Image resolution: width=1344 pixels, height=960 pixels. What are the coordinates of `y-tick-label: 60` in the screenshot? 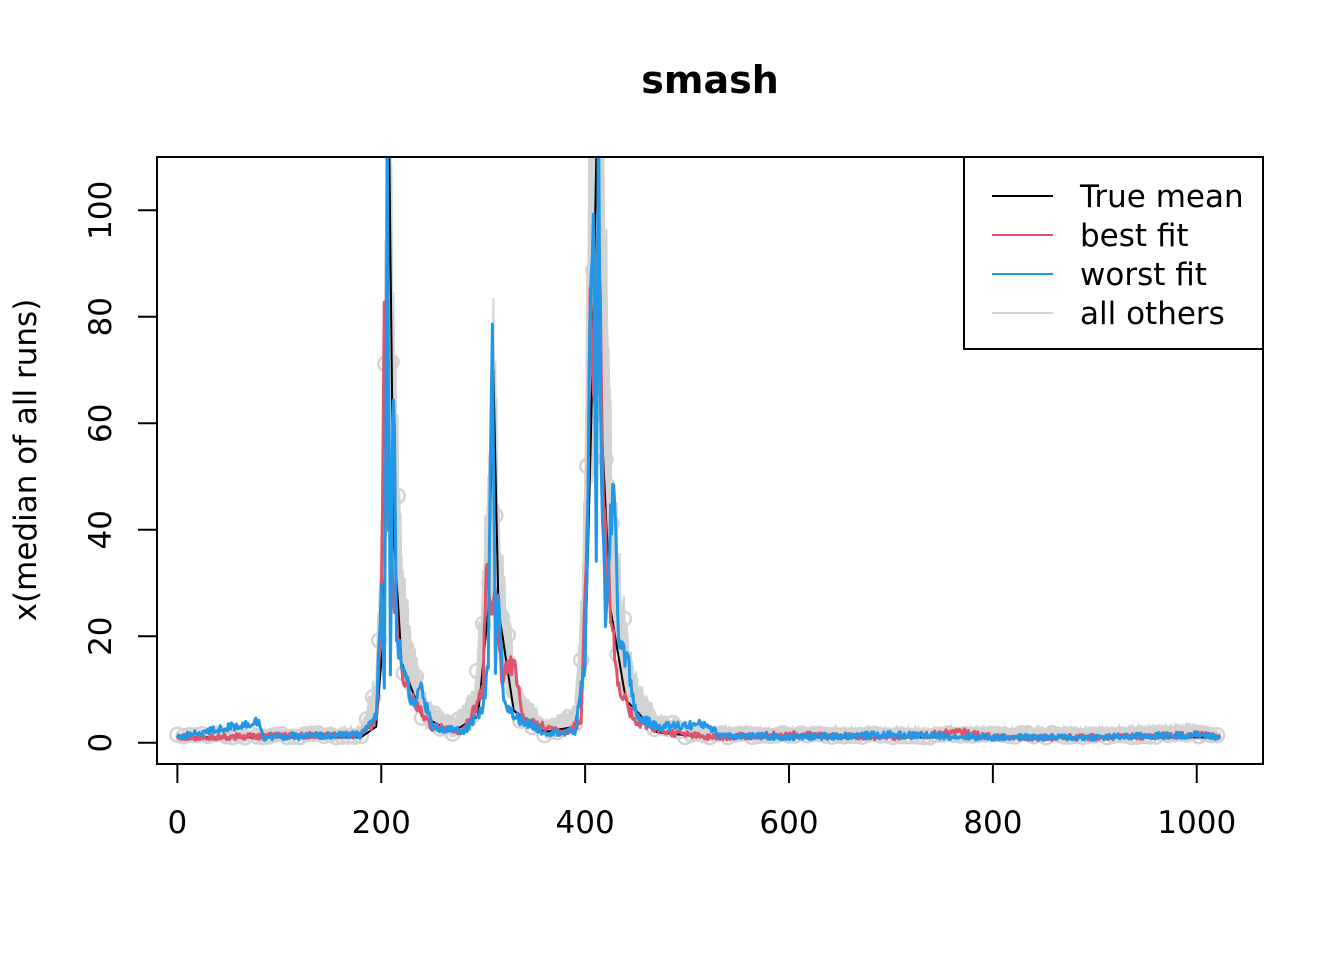 It's located at (101, 423).